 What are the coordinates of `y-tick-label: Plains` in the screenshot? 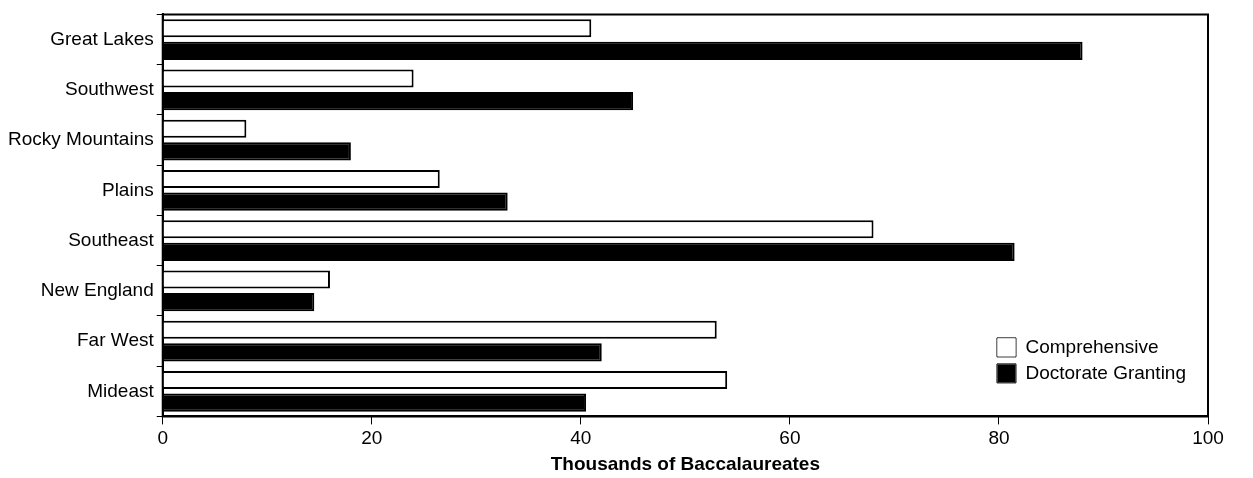 It's located at (127, 189).